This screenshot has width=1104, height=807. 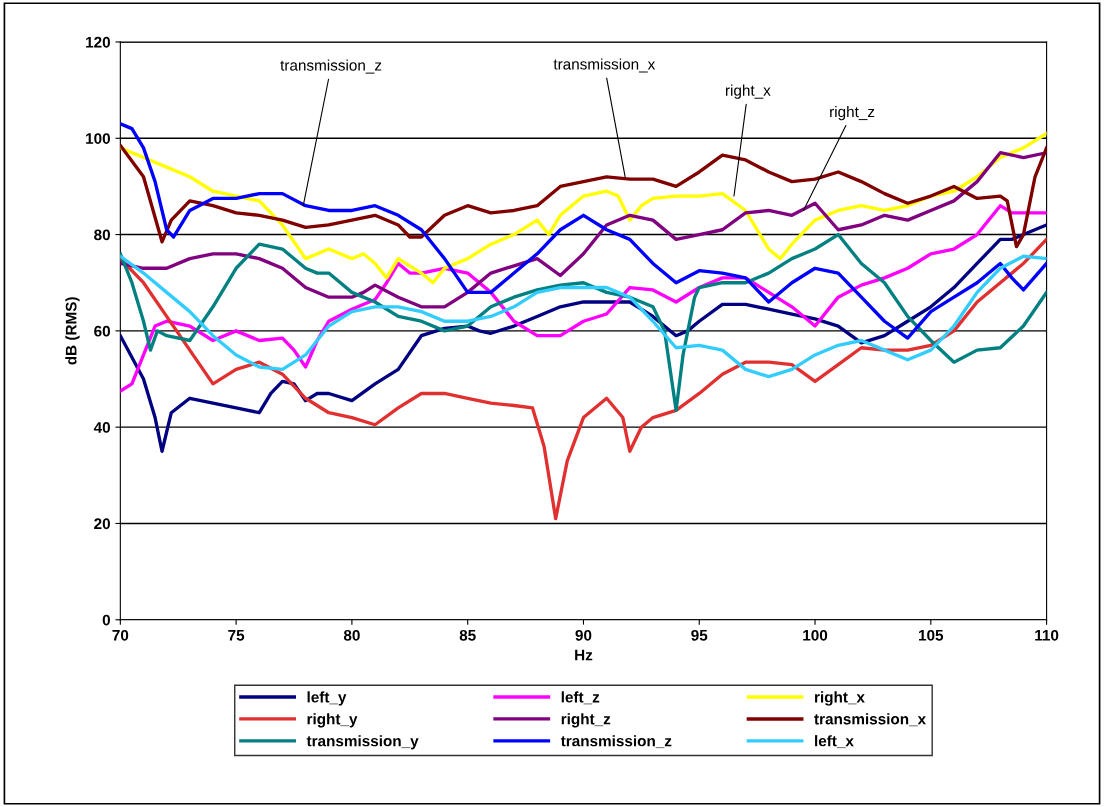 I want to click on x-tick-label: 100, so click(x=815, y=635).